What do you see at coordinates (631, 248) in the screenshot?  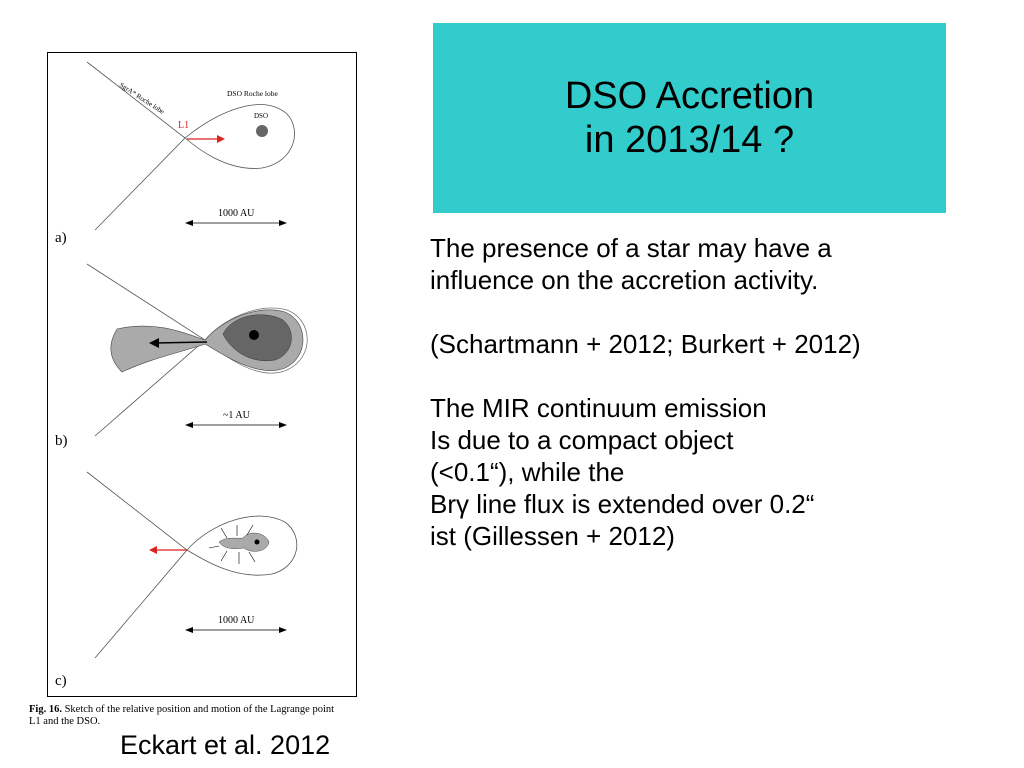 I see `body-line-1: The presence of a star may have a` at bounding box center [631, 248].